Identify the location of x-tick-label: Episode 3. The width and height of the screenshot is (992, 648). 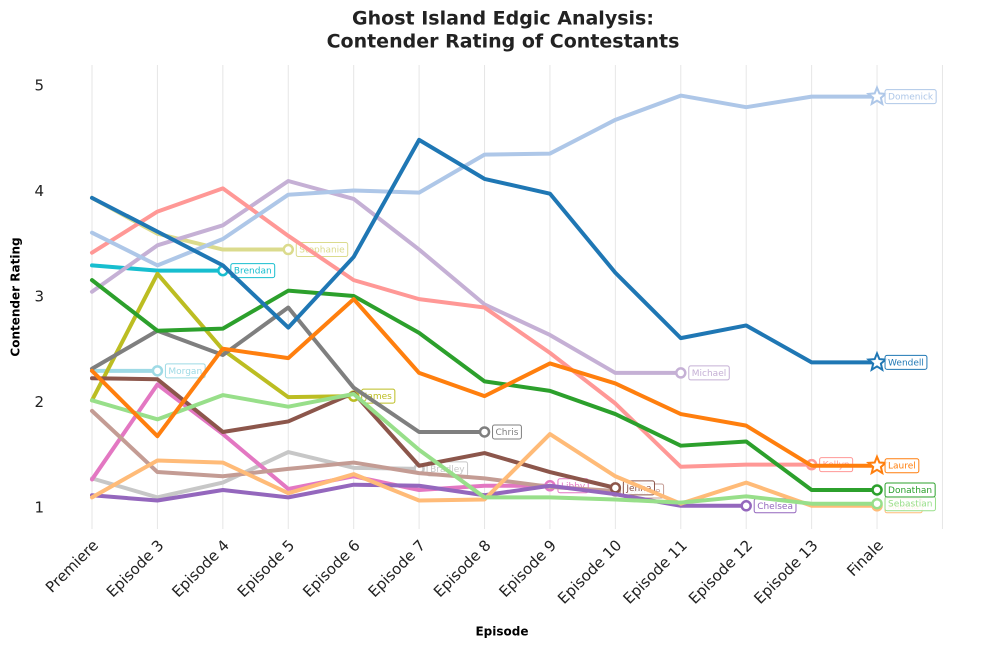
(135, 568).